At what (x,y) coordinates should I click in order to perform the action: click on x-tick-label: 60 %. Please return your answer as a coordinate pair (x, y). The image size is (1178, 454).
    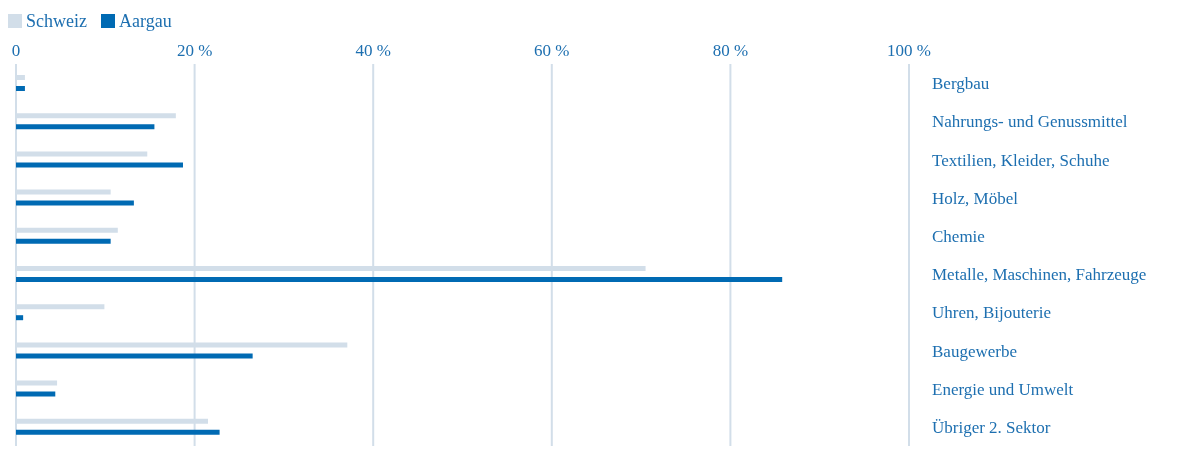
    Looking at the image, I should click on (552, 50).